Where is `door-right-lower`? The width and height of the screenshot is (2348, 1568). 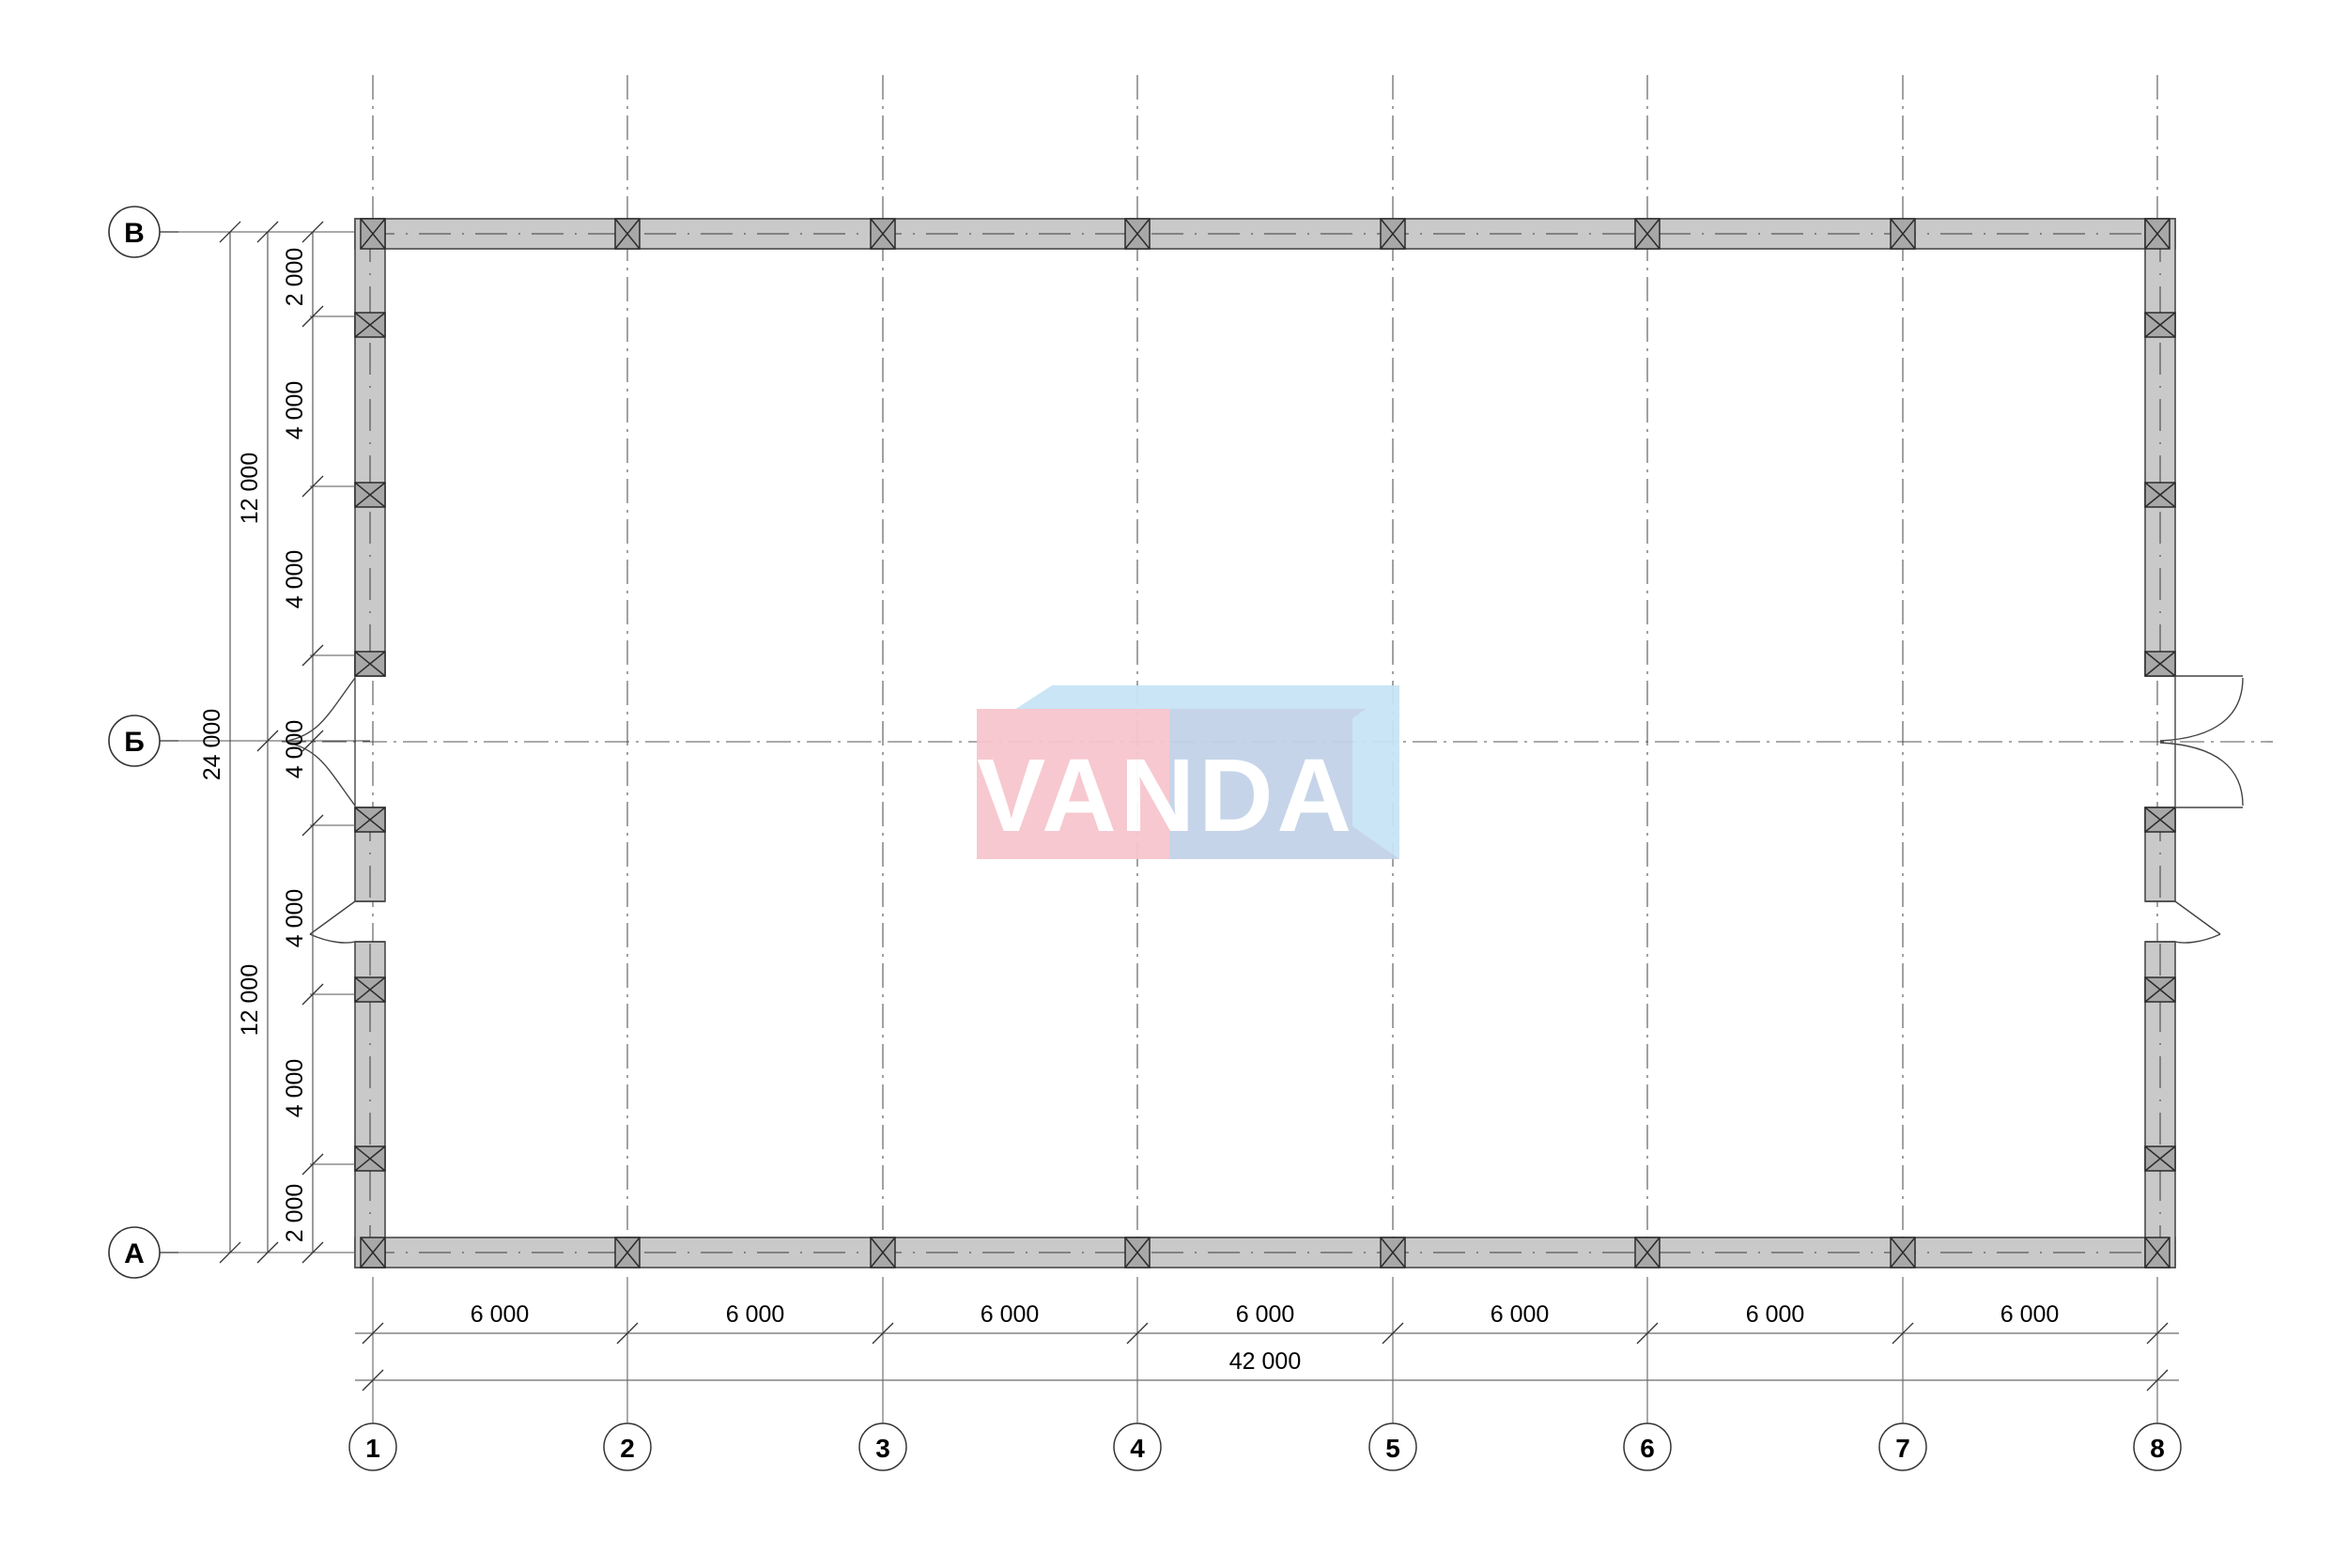
door-right-lower is located at coordinates (2183, 922).